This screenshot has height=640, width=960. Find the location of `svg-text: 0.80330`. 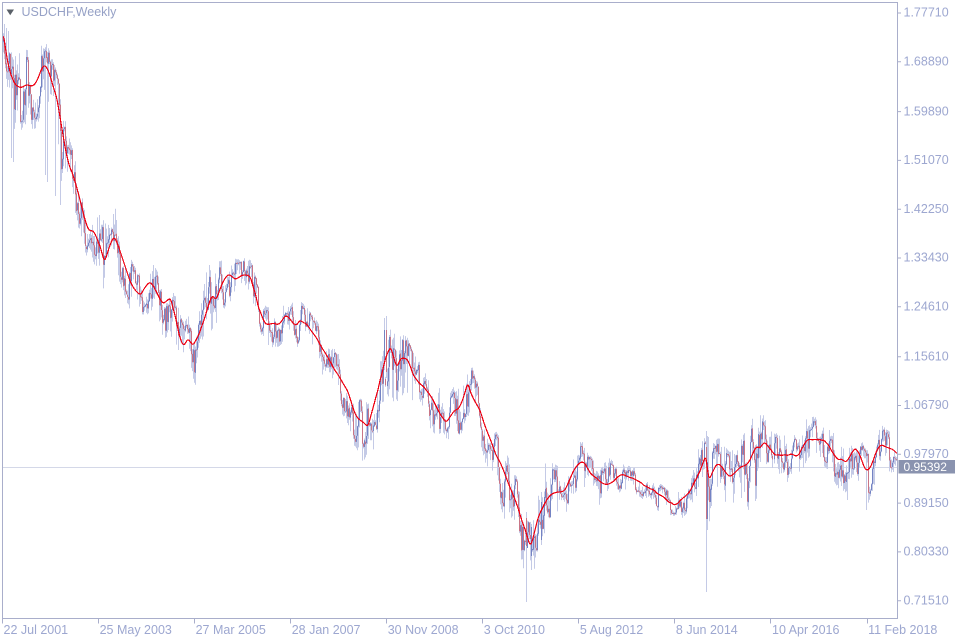

svg-text: 0.80330 is located at coordinates (926, 552).